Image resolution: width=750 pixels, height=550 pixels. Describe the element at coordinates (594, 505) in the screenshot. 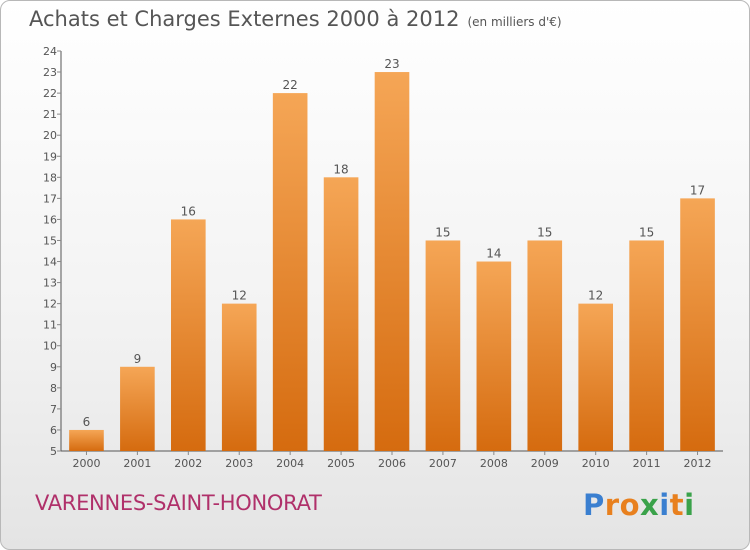

I see `brand-letter: P` at that location.